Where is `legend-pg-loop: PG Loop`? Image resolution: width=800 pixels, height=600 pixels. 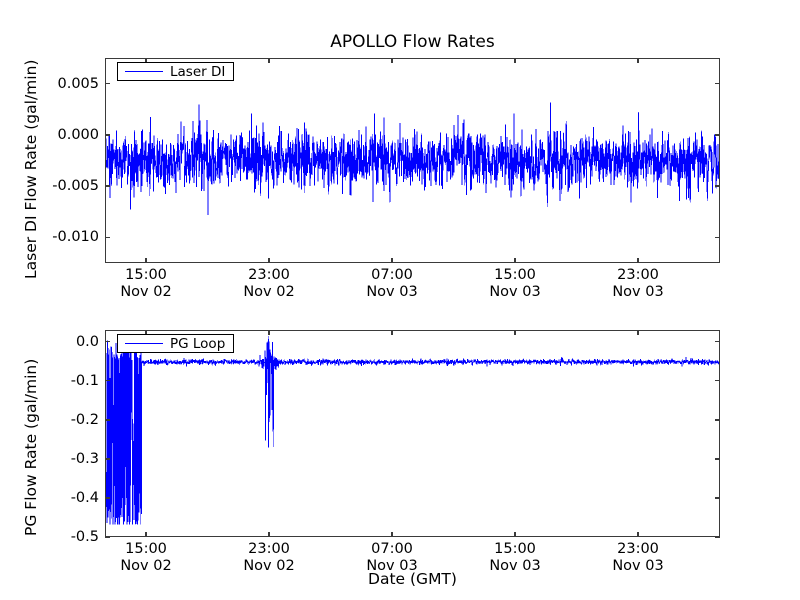
legend-pg-loop: PG Loop is located at coordinates (176, 343).